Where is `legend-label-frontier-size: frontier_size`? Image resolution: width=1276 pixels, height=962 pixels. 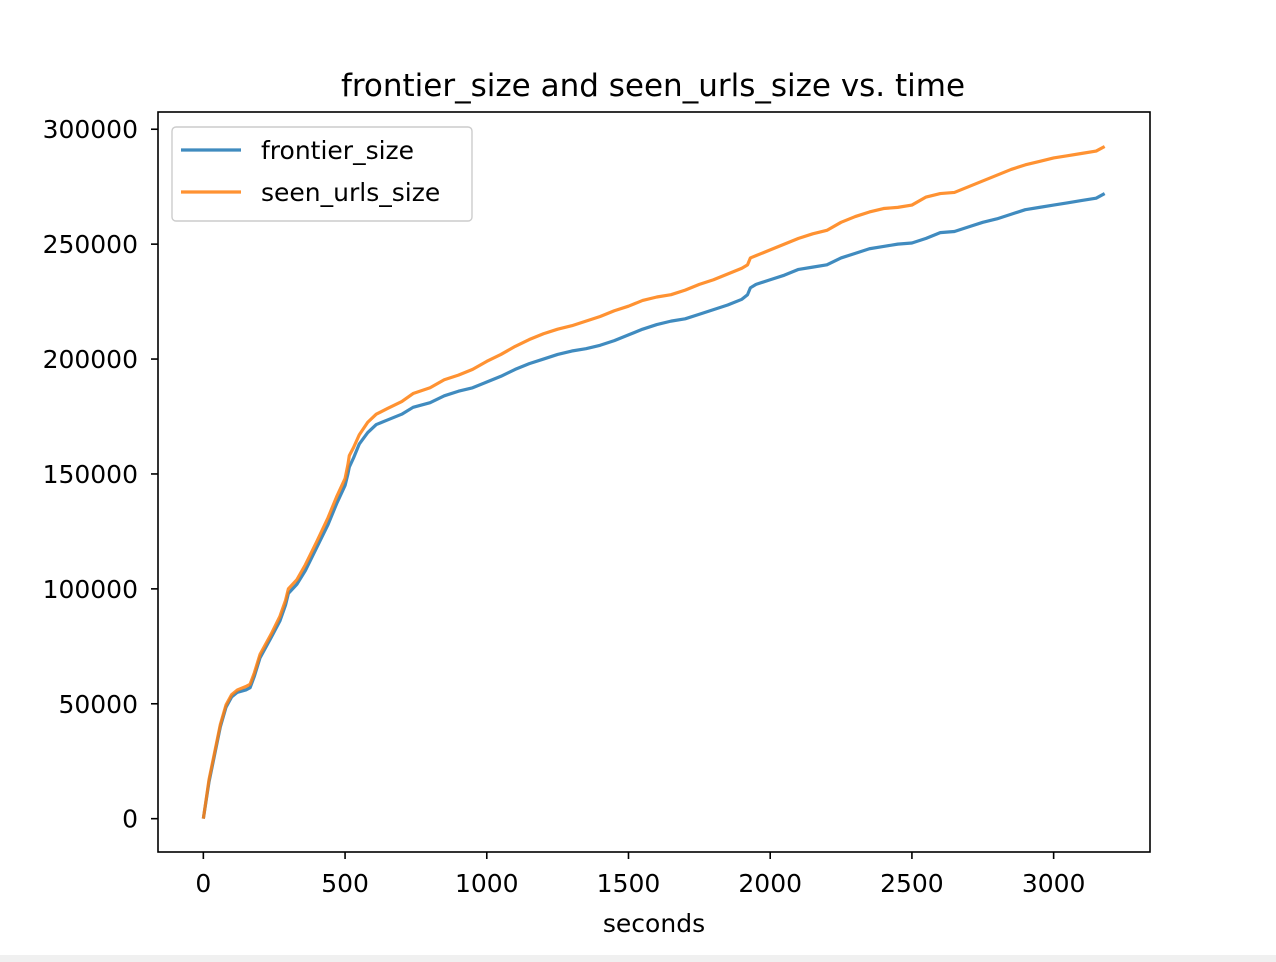 legend-label-frontier-size: frontier_size is located at coordinates (337, 150).